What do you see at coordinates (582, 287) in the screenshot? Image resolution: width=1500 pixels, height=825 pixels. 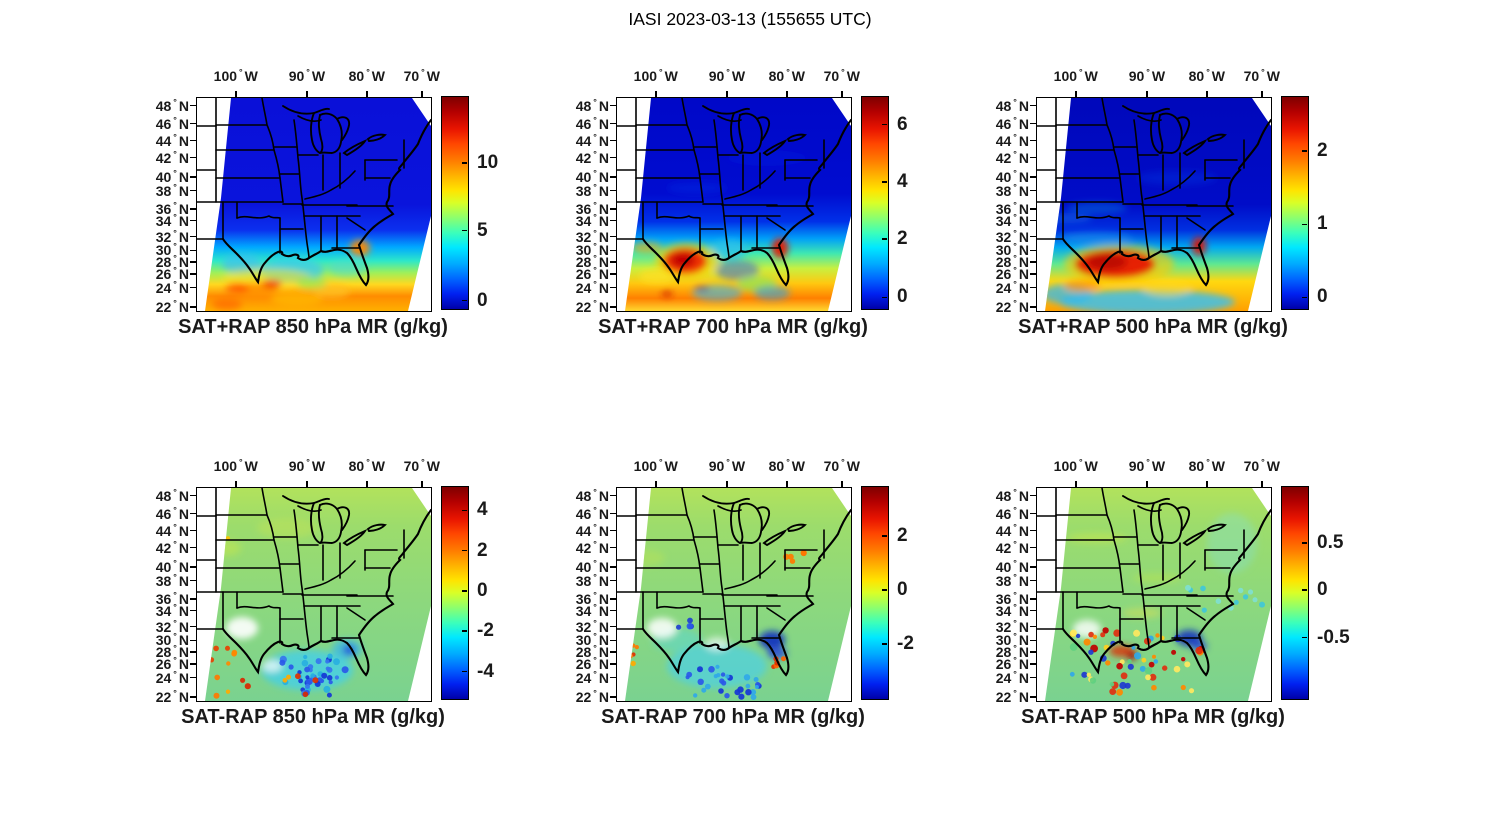 I see `lat-tick-label: 24 ° N` at bounding box center [582, 287].